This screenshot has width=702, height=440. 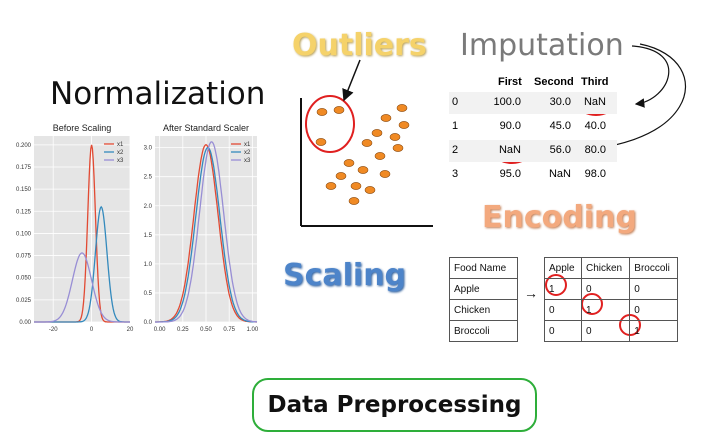 I want to click on encoding-arrow: →, so click(x=531, y=293).